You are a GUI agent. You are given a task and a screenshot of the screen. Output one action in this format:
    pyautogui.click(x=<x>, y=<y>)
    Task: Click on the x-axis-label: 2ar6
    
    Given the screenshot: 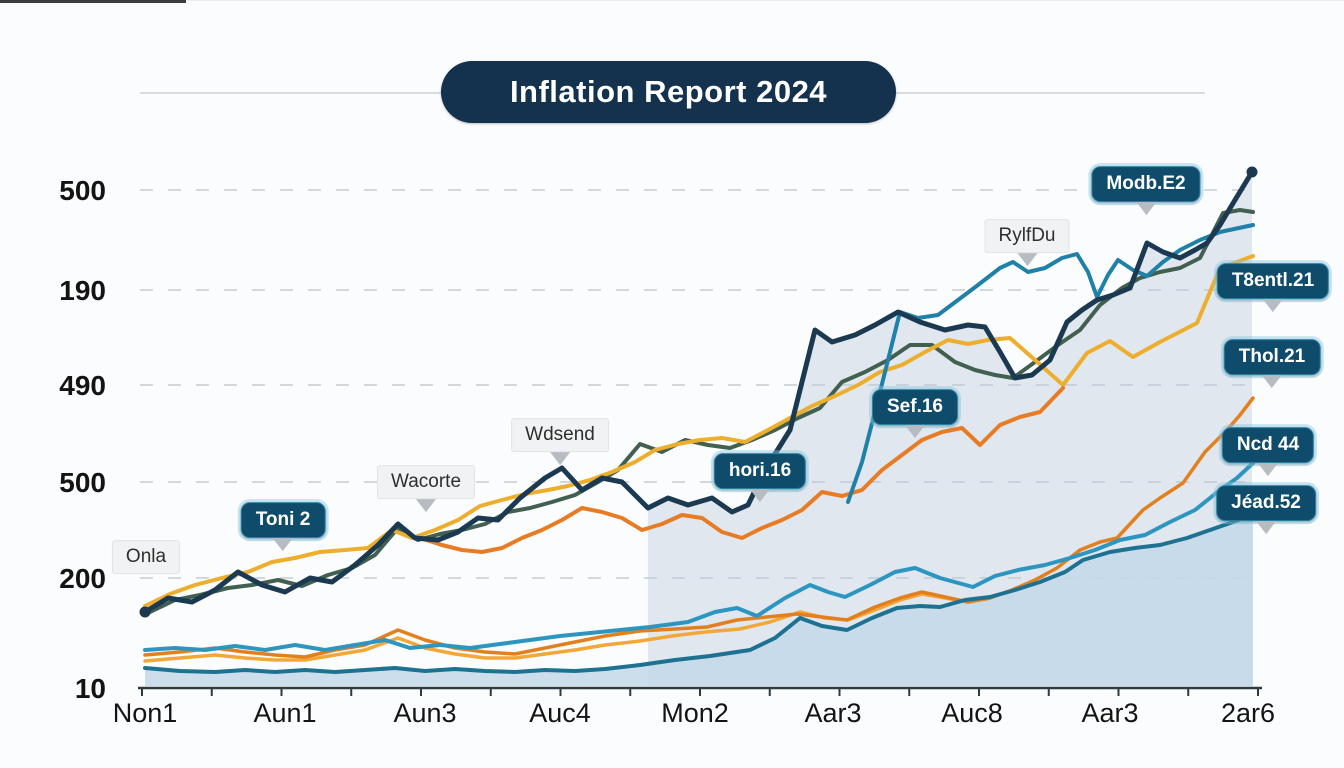 What is the action you would take?
    pyautogui.click(x=1248, y=713)
    